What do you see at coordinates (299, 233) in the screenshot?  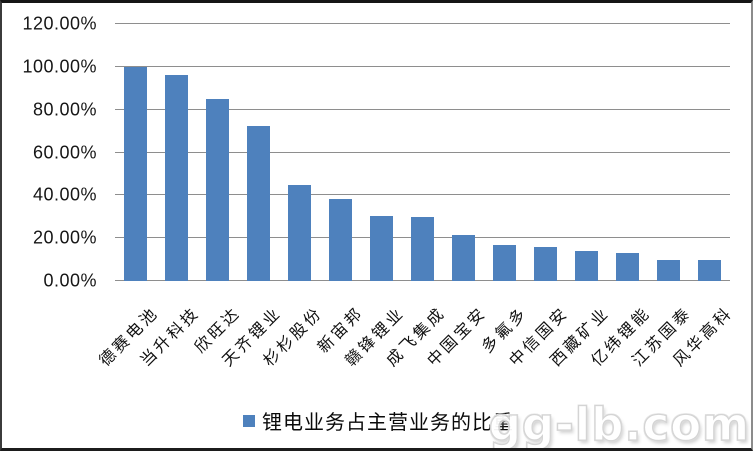 I see `bar-杉杉股份` at bounding box center [299, 233].